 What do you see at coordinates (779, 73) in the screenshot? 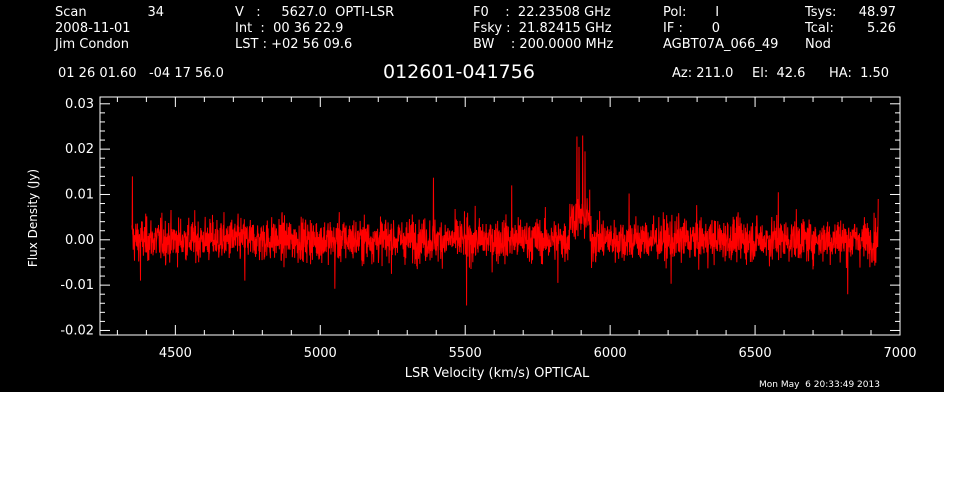
I see `elevation: El: 42.6` at bounding box center [779, 73].